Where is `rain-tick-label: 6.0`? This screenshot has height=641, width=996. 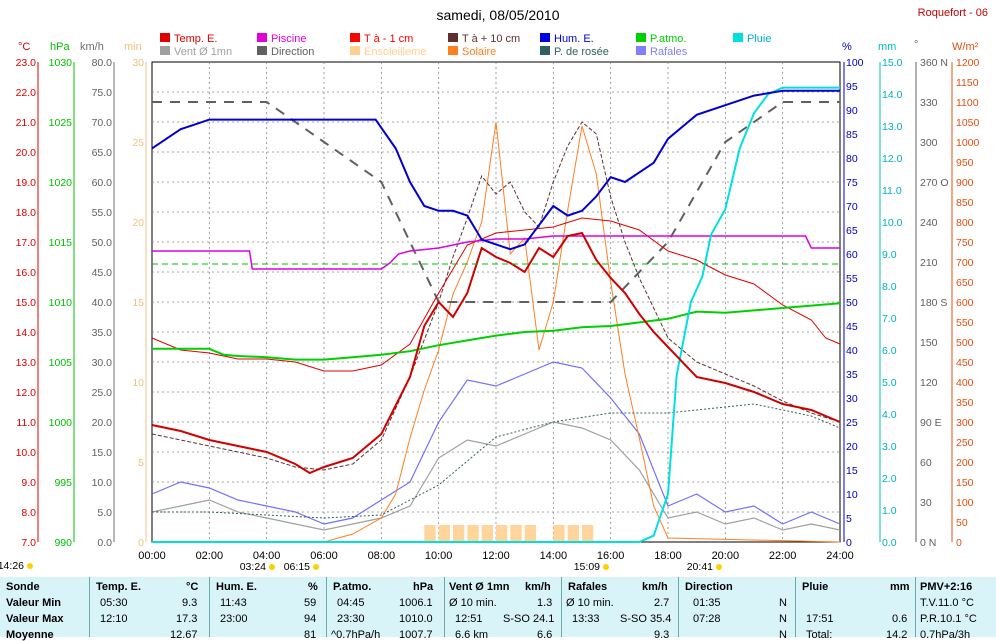 rain-tick-label: 6.0 is located at coordinates (889, 351).